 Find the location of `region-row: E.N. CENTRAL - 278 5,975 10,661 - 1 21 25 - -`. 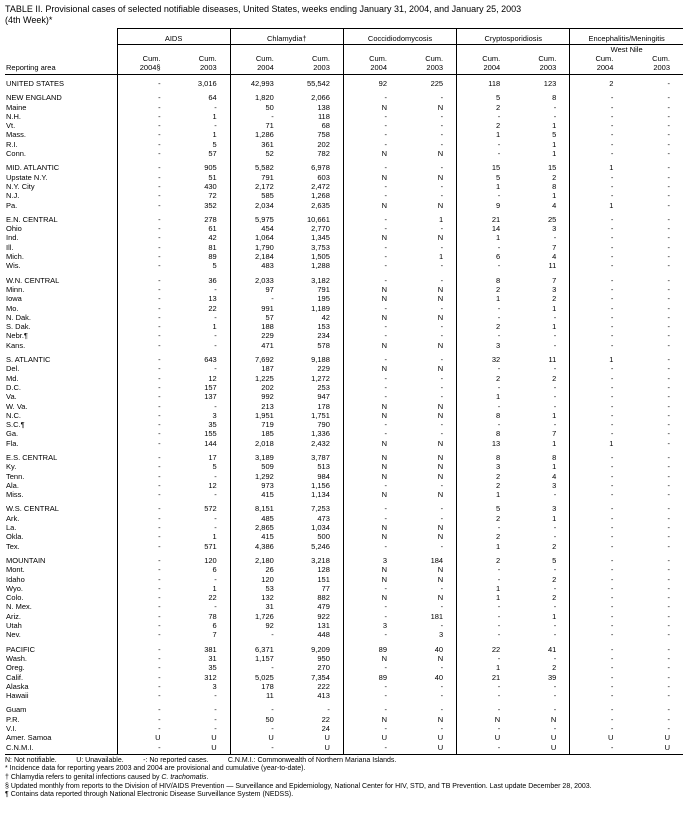

region-row: E.N. CENTRAL - 278 5,975 10,661 - 1 21 25 - - is located at coordinates (344, 217).